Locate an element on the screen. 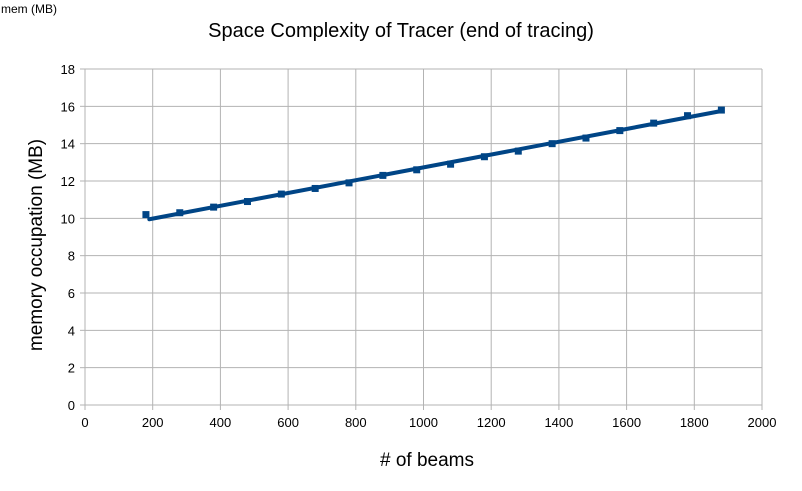 This screenshot has height=491, width=802. corner-unit-label: mem (MB) is located at coordinates (29, 9).